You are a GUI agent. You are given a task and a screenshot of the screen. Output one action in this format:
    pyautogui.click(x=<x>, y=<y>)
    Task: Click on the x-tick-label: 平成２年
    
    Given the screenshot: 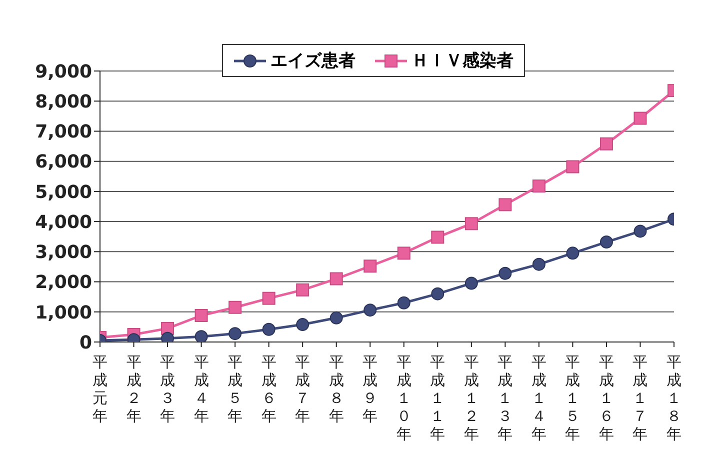 What is the action you would take?
    pyautogui.click(x=134, y=389)
    